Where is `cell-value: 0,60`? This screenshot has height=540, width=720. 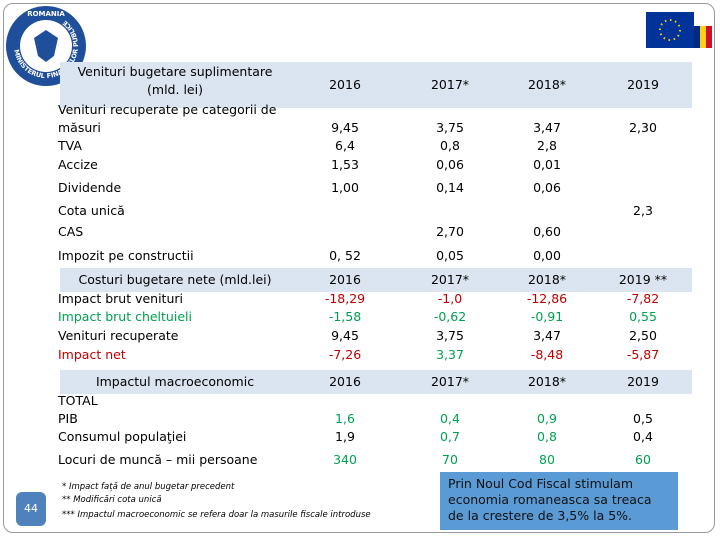
cell-value: 0,60 is located at coordinates (547, 231).